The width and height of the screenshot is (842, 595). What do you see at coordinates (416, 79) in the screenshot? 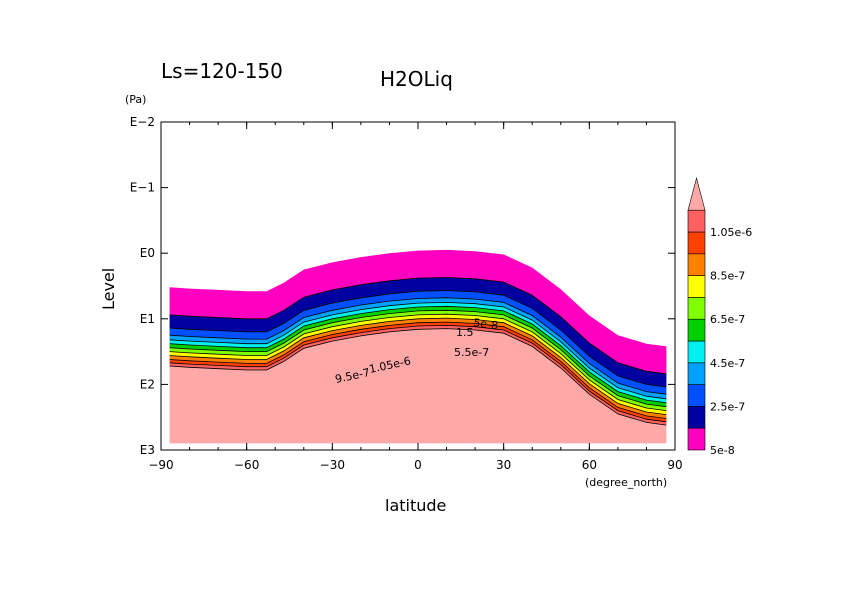
I see `chart-title: H2OLiq` at bounding box center [416, 79].